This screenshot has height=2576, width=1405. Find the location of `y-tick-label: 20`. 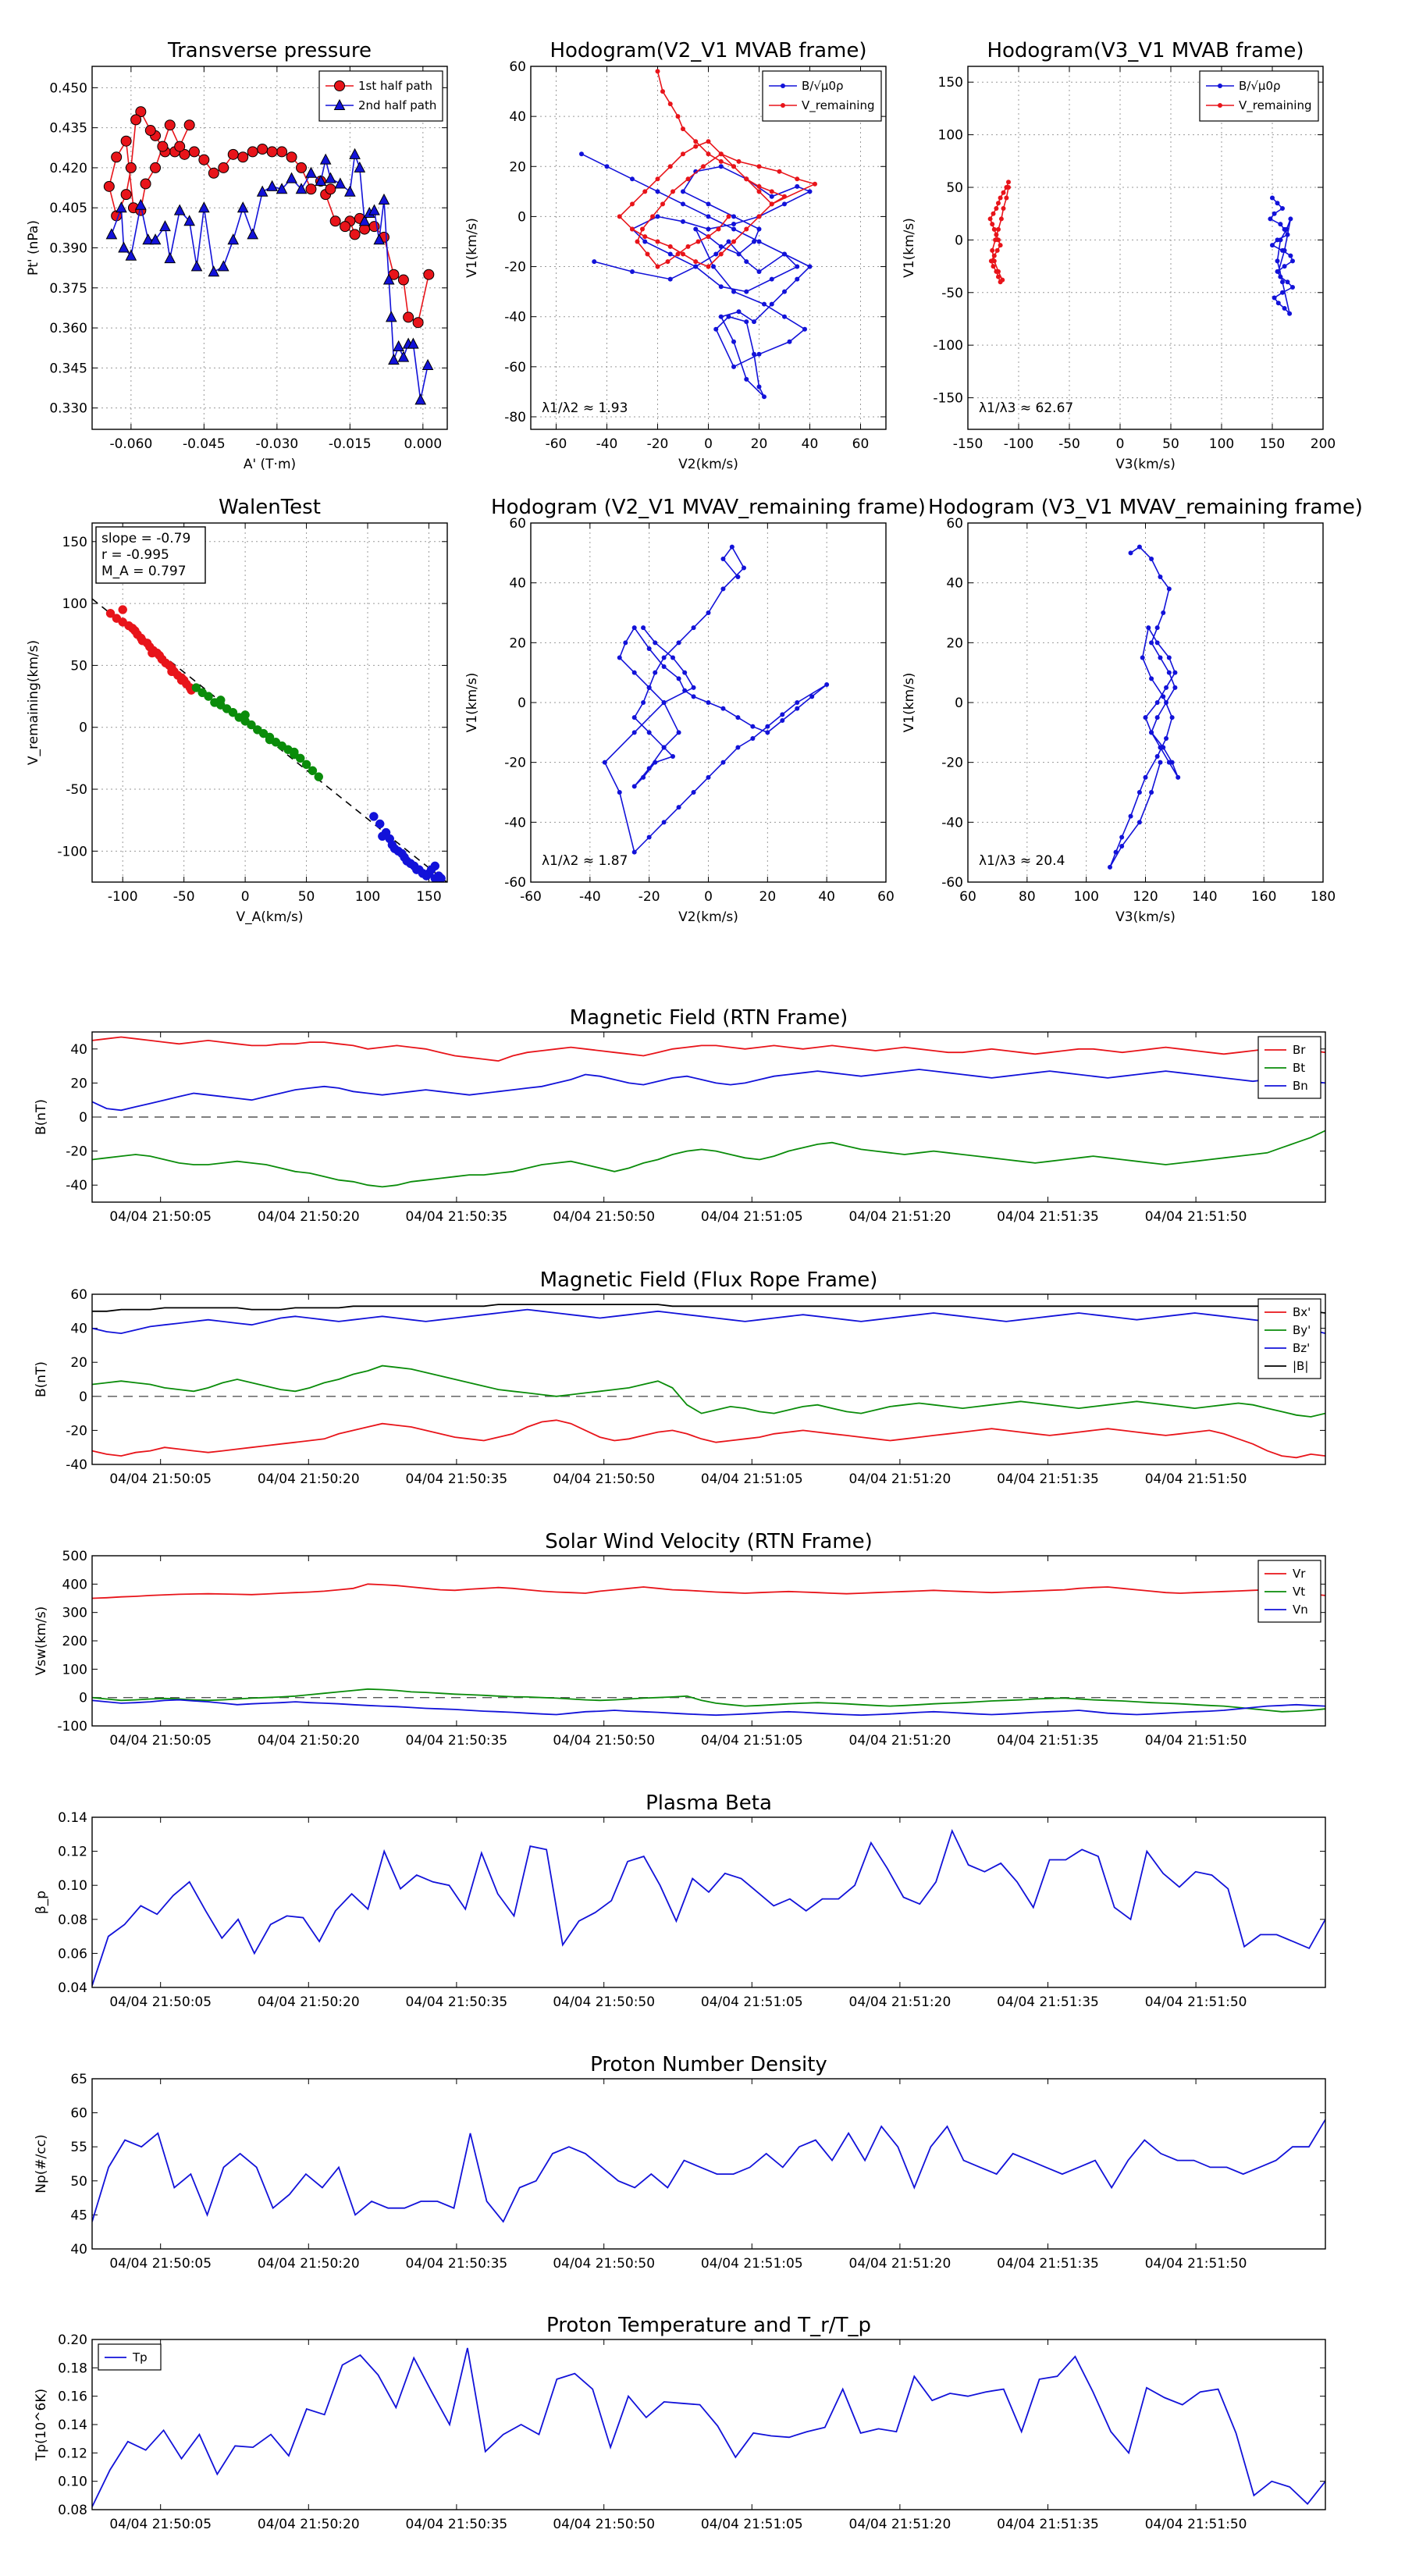

y-tick-label: 20 is located at coordinates (955, 643).